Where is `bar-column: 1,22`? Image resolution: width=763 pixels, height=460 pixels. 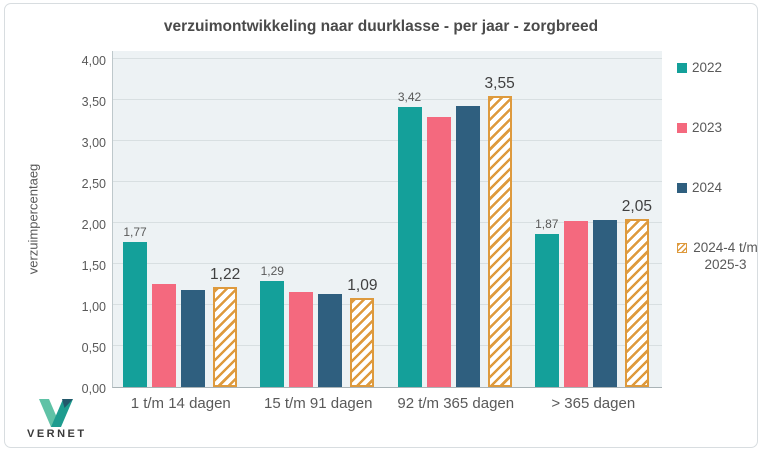
bar-column: 1,22 is located at coordinates (225, 219).